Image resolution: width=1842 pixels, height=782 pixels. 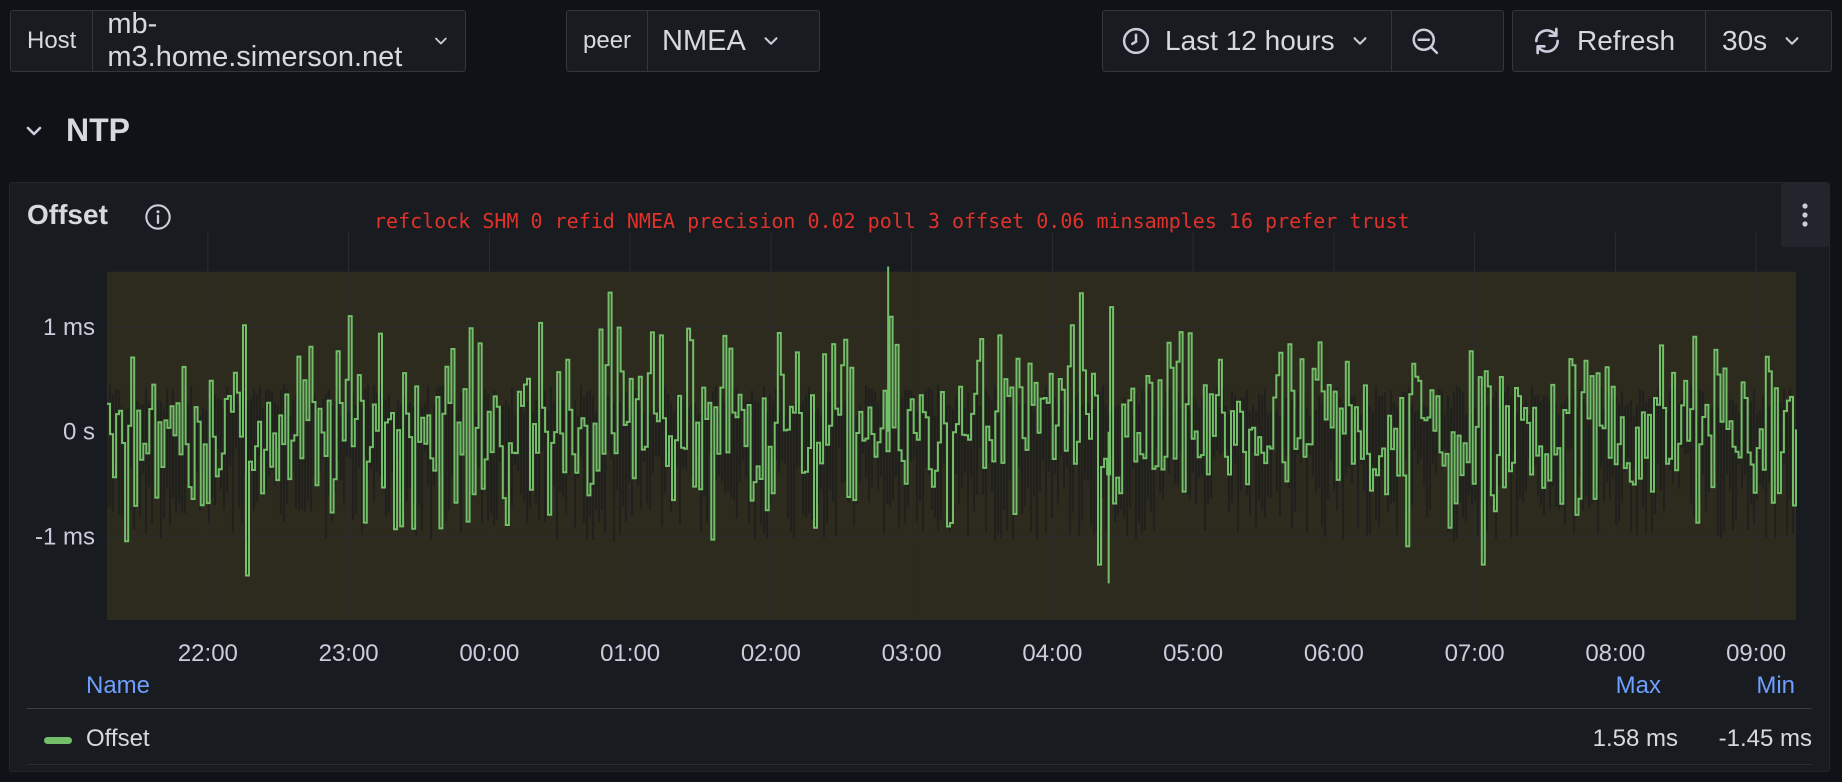 What do you see at coordinates (69, 327) in the screenshot?
I see `y-tick-label: 1 ms` at bounding box center [69, 327].